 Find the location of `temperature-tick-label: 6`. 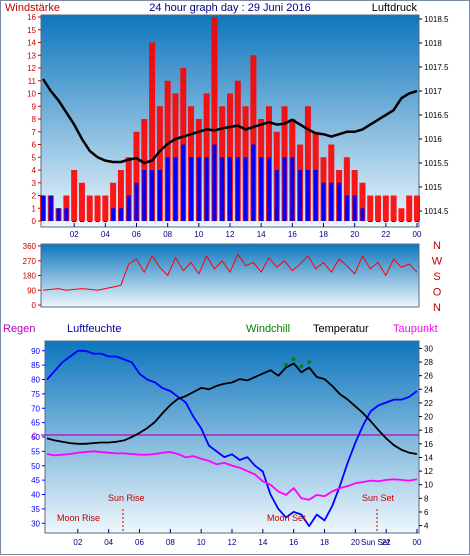

temperature-tick-label: 6 is located at coordinates (426, 512).